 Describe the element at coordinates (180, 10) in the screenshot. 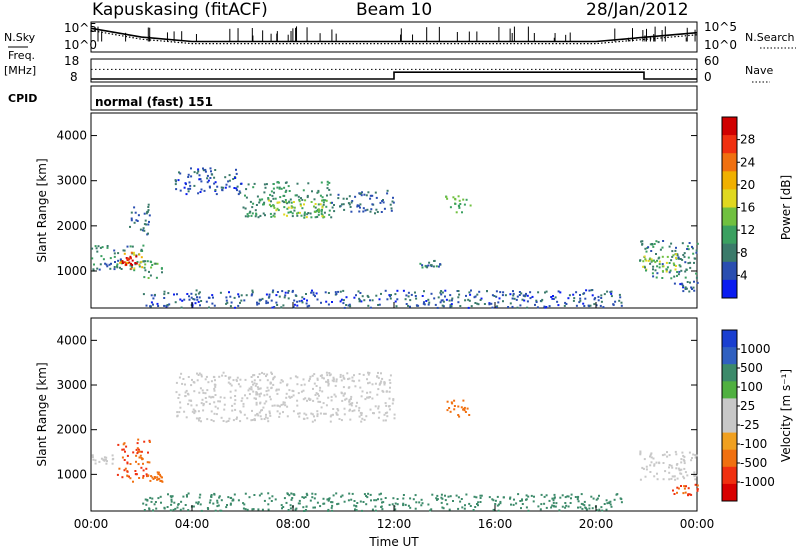

I see `station-title: Kapuskasing (fitACF)` at that location.